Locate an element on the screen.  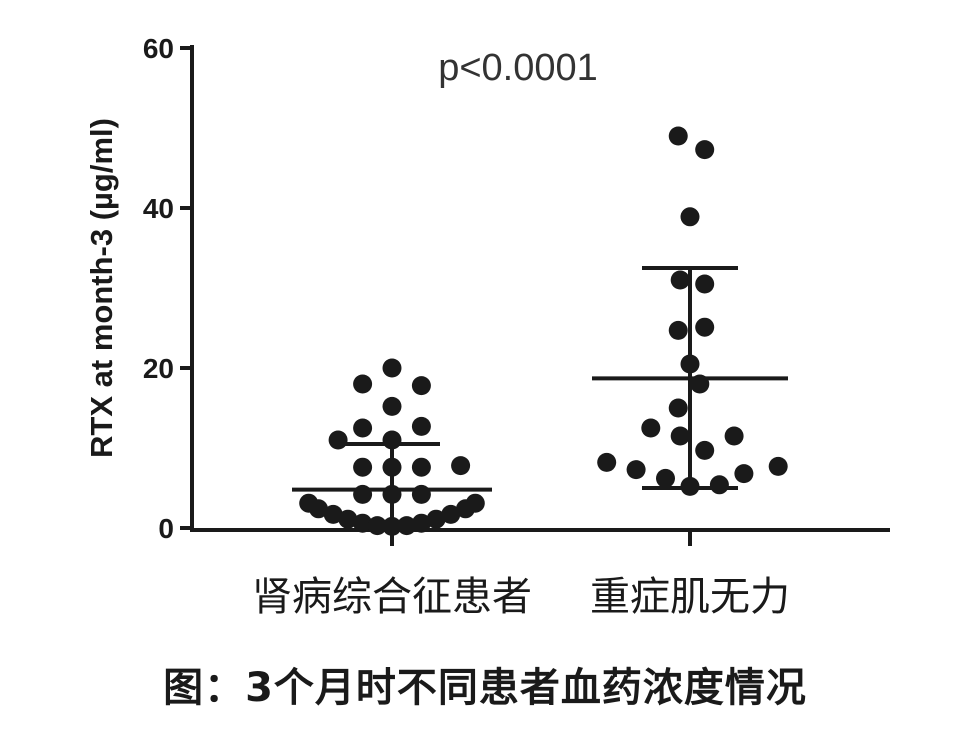
y-tick-label: 40 is located at coordinates (158, 208).